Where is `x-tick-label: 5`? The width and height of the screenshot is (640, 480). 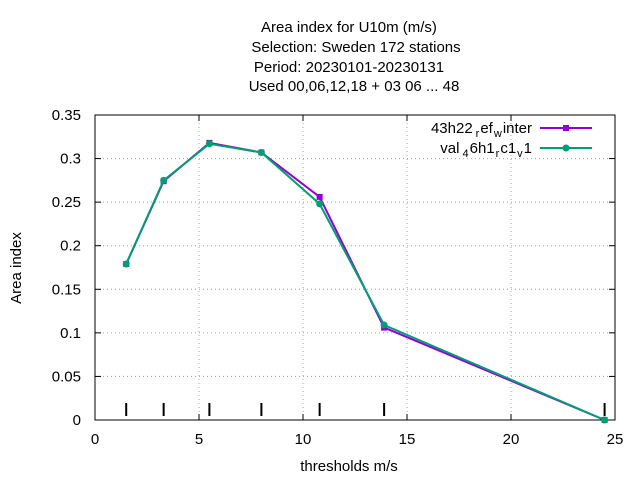
x-tick-label: 5 is located at coordinates (199, 439).